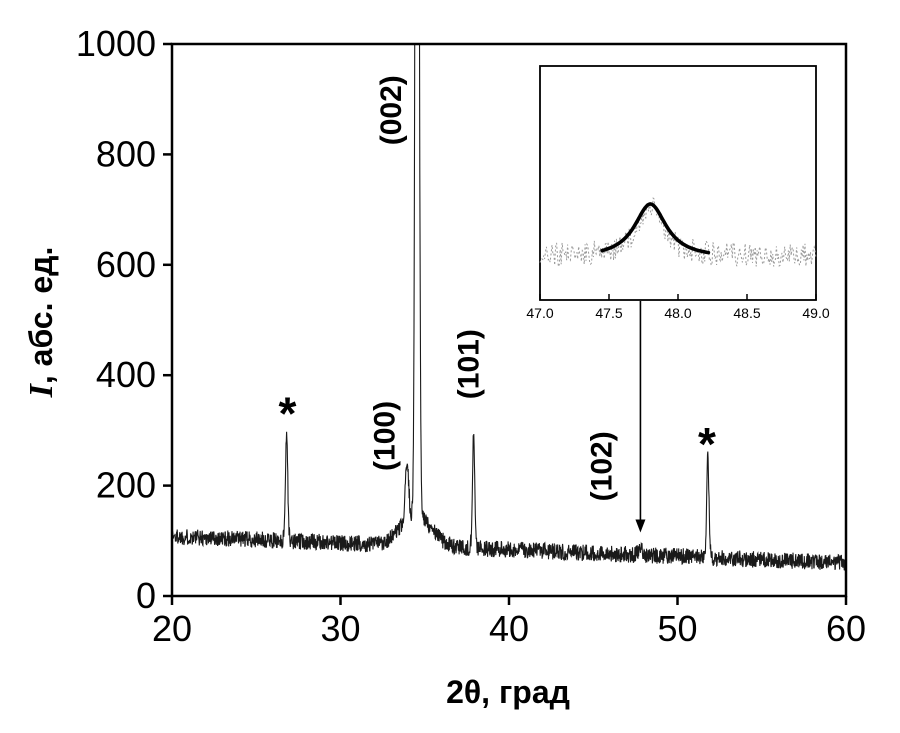 The image size is (900, 733). Describe the element at coordinates (678, 183) in the screenshot. I see `inset-frame` at that location.